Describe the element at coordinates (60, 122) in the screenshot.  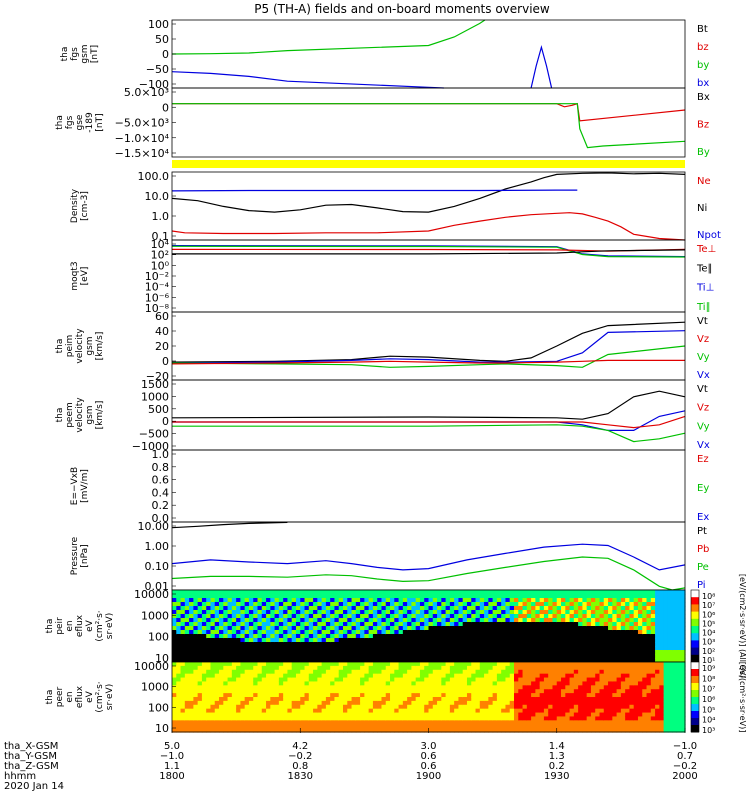
I see `y-axis-label: tha` at that location.